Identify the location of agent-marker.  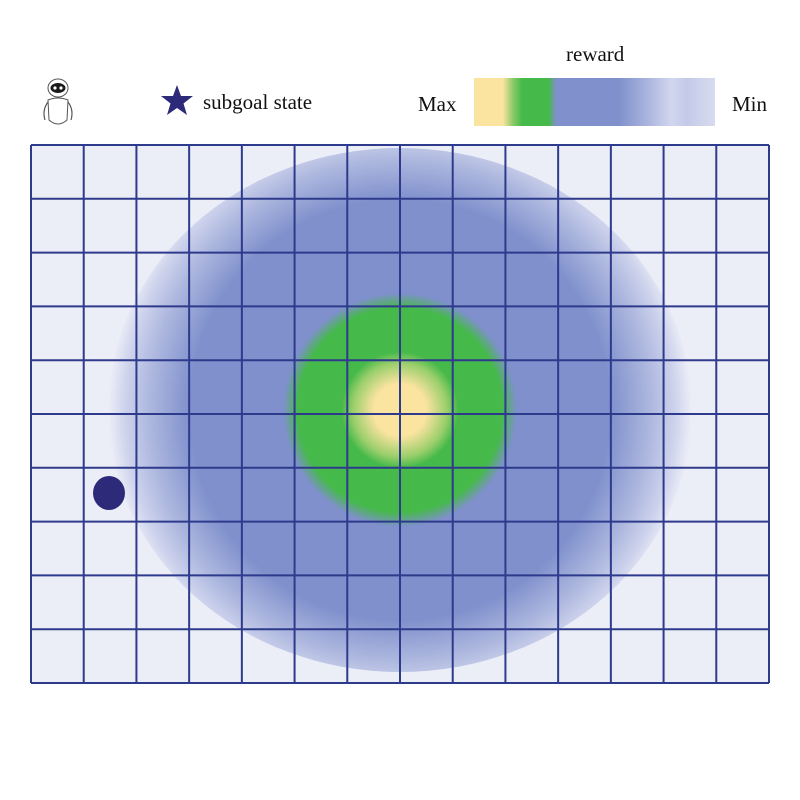
(109, 493).